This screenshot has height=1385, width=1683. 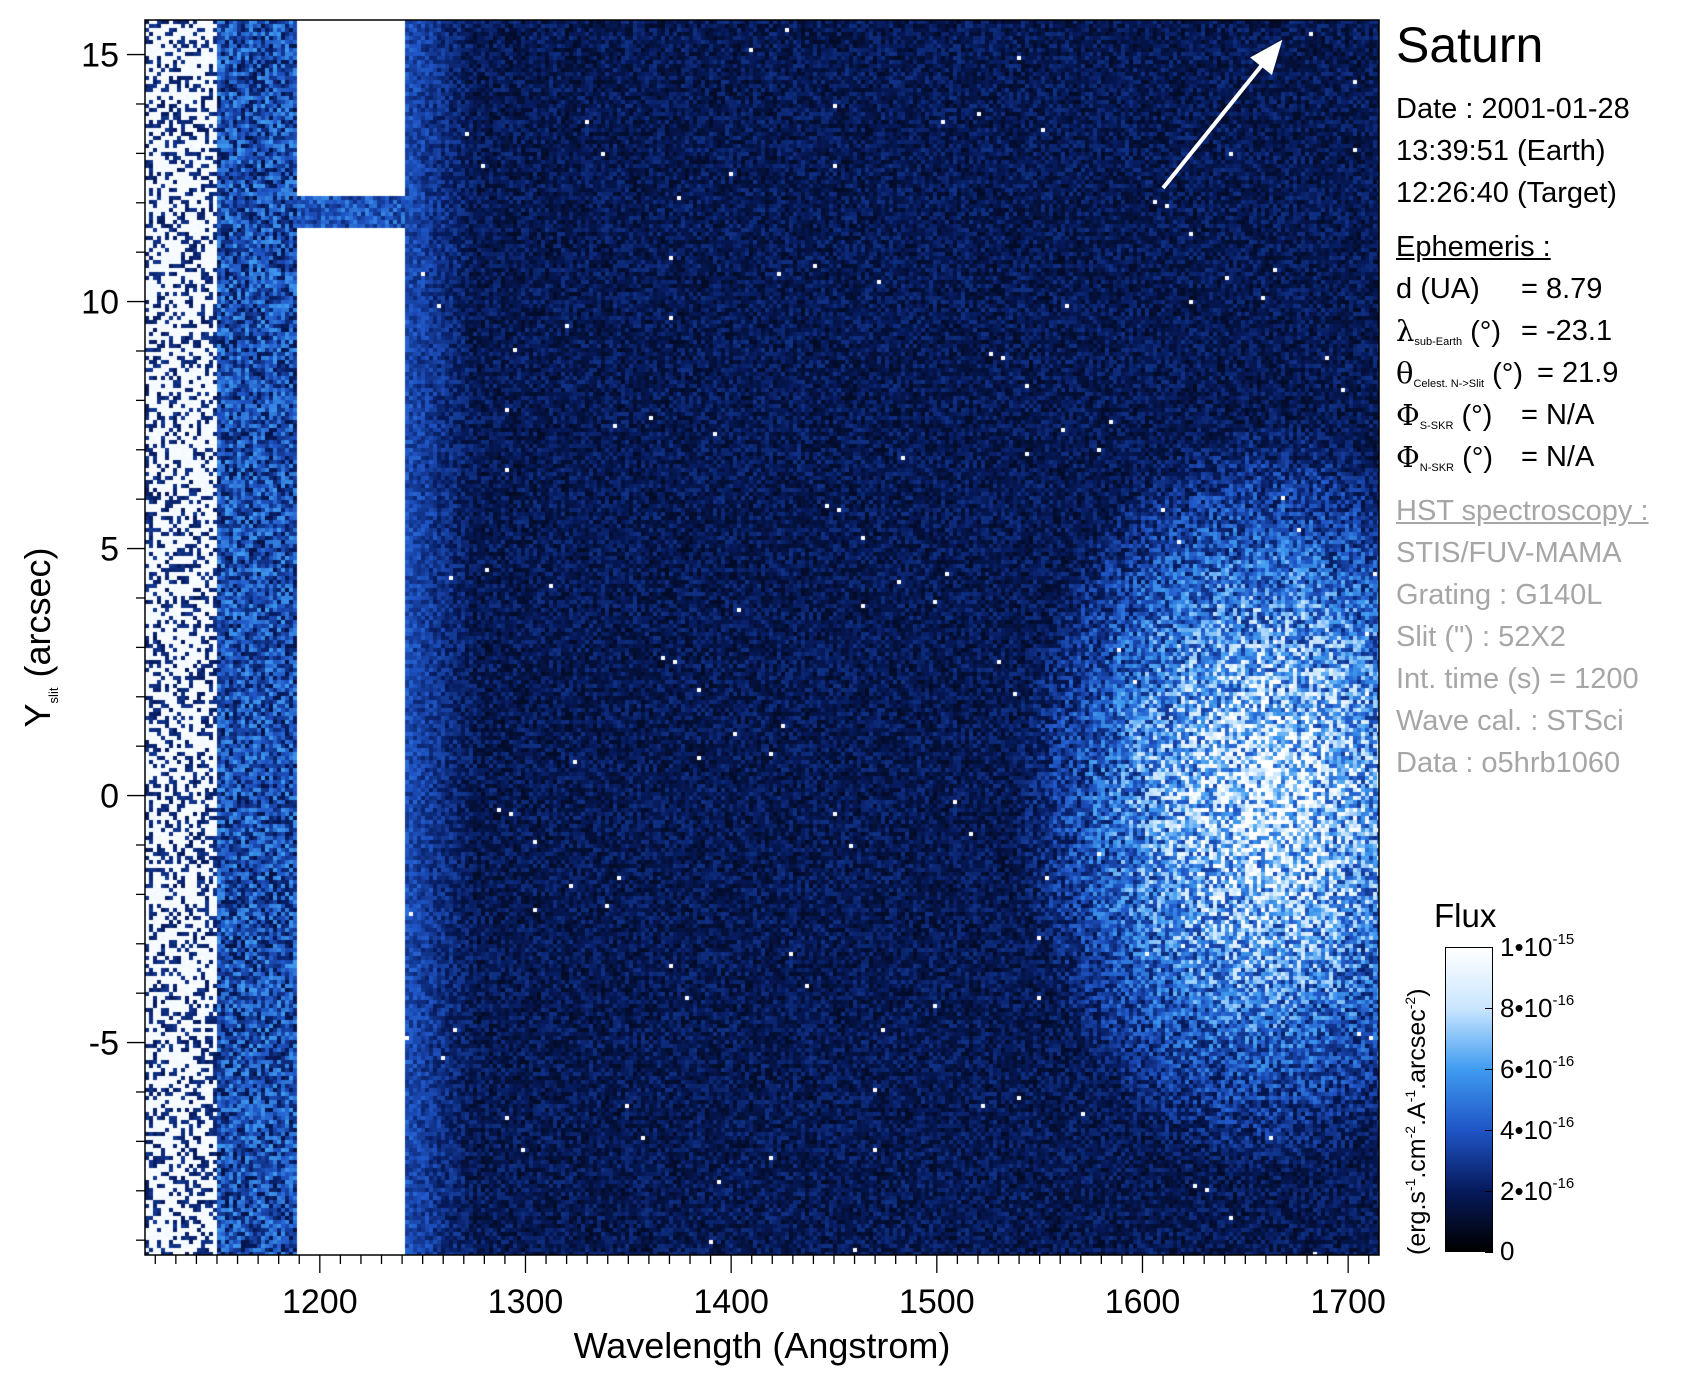 What do you see at coordinates (1437, 468) in the screenshot?
I see `ephemeris-subscript: N-SKR` at bounding box center [1437, 468].